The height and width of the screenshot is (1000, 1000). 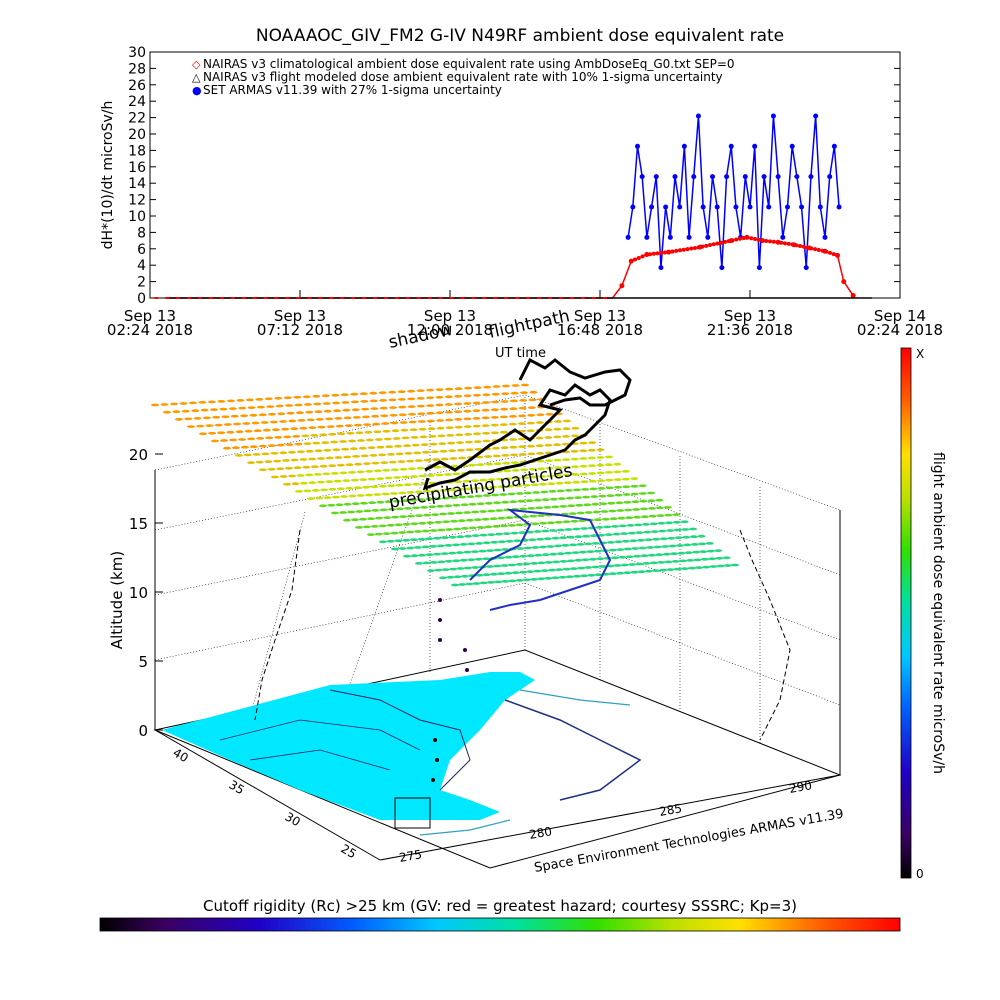 I want to click on y-tick-label: 14, so click(x=137, y=184).